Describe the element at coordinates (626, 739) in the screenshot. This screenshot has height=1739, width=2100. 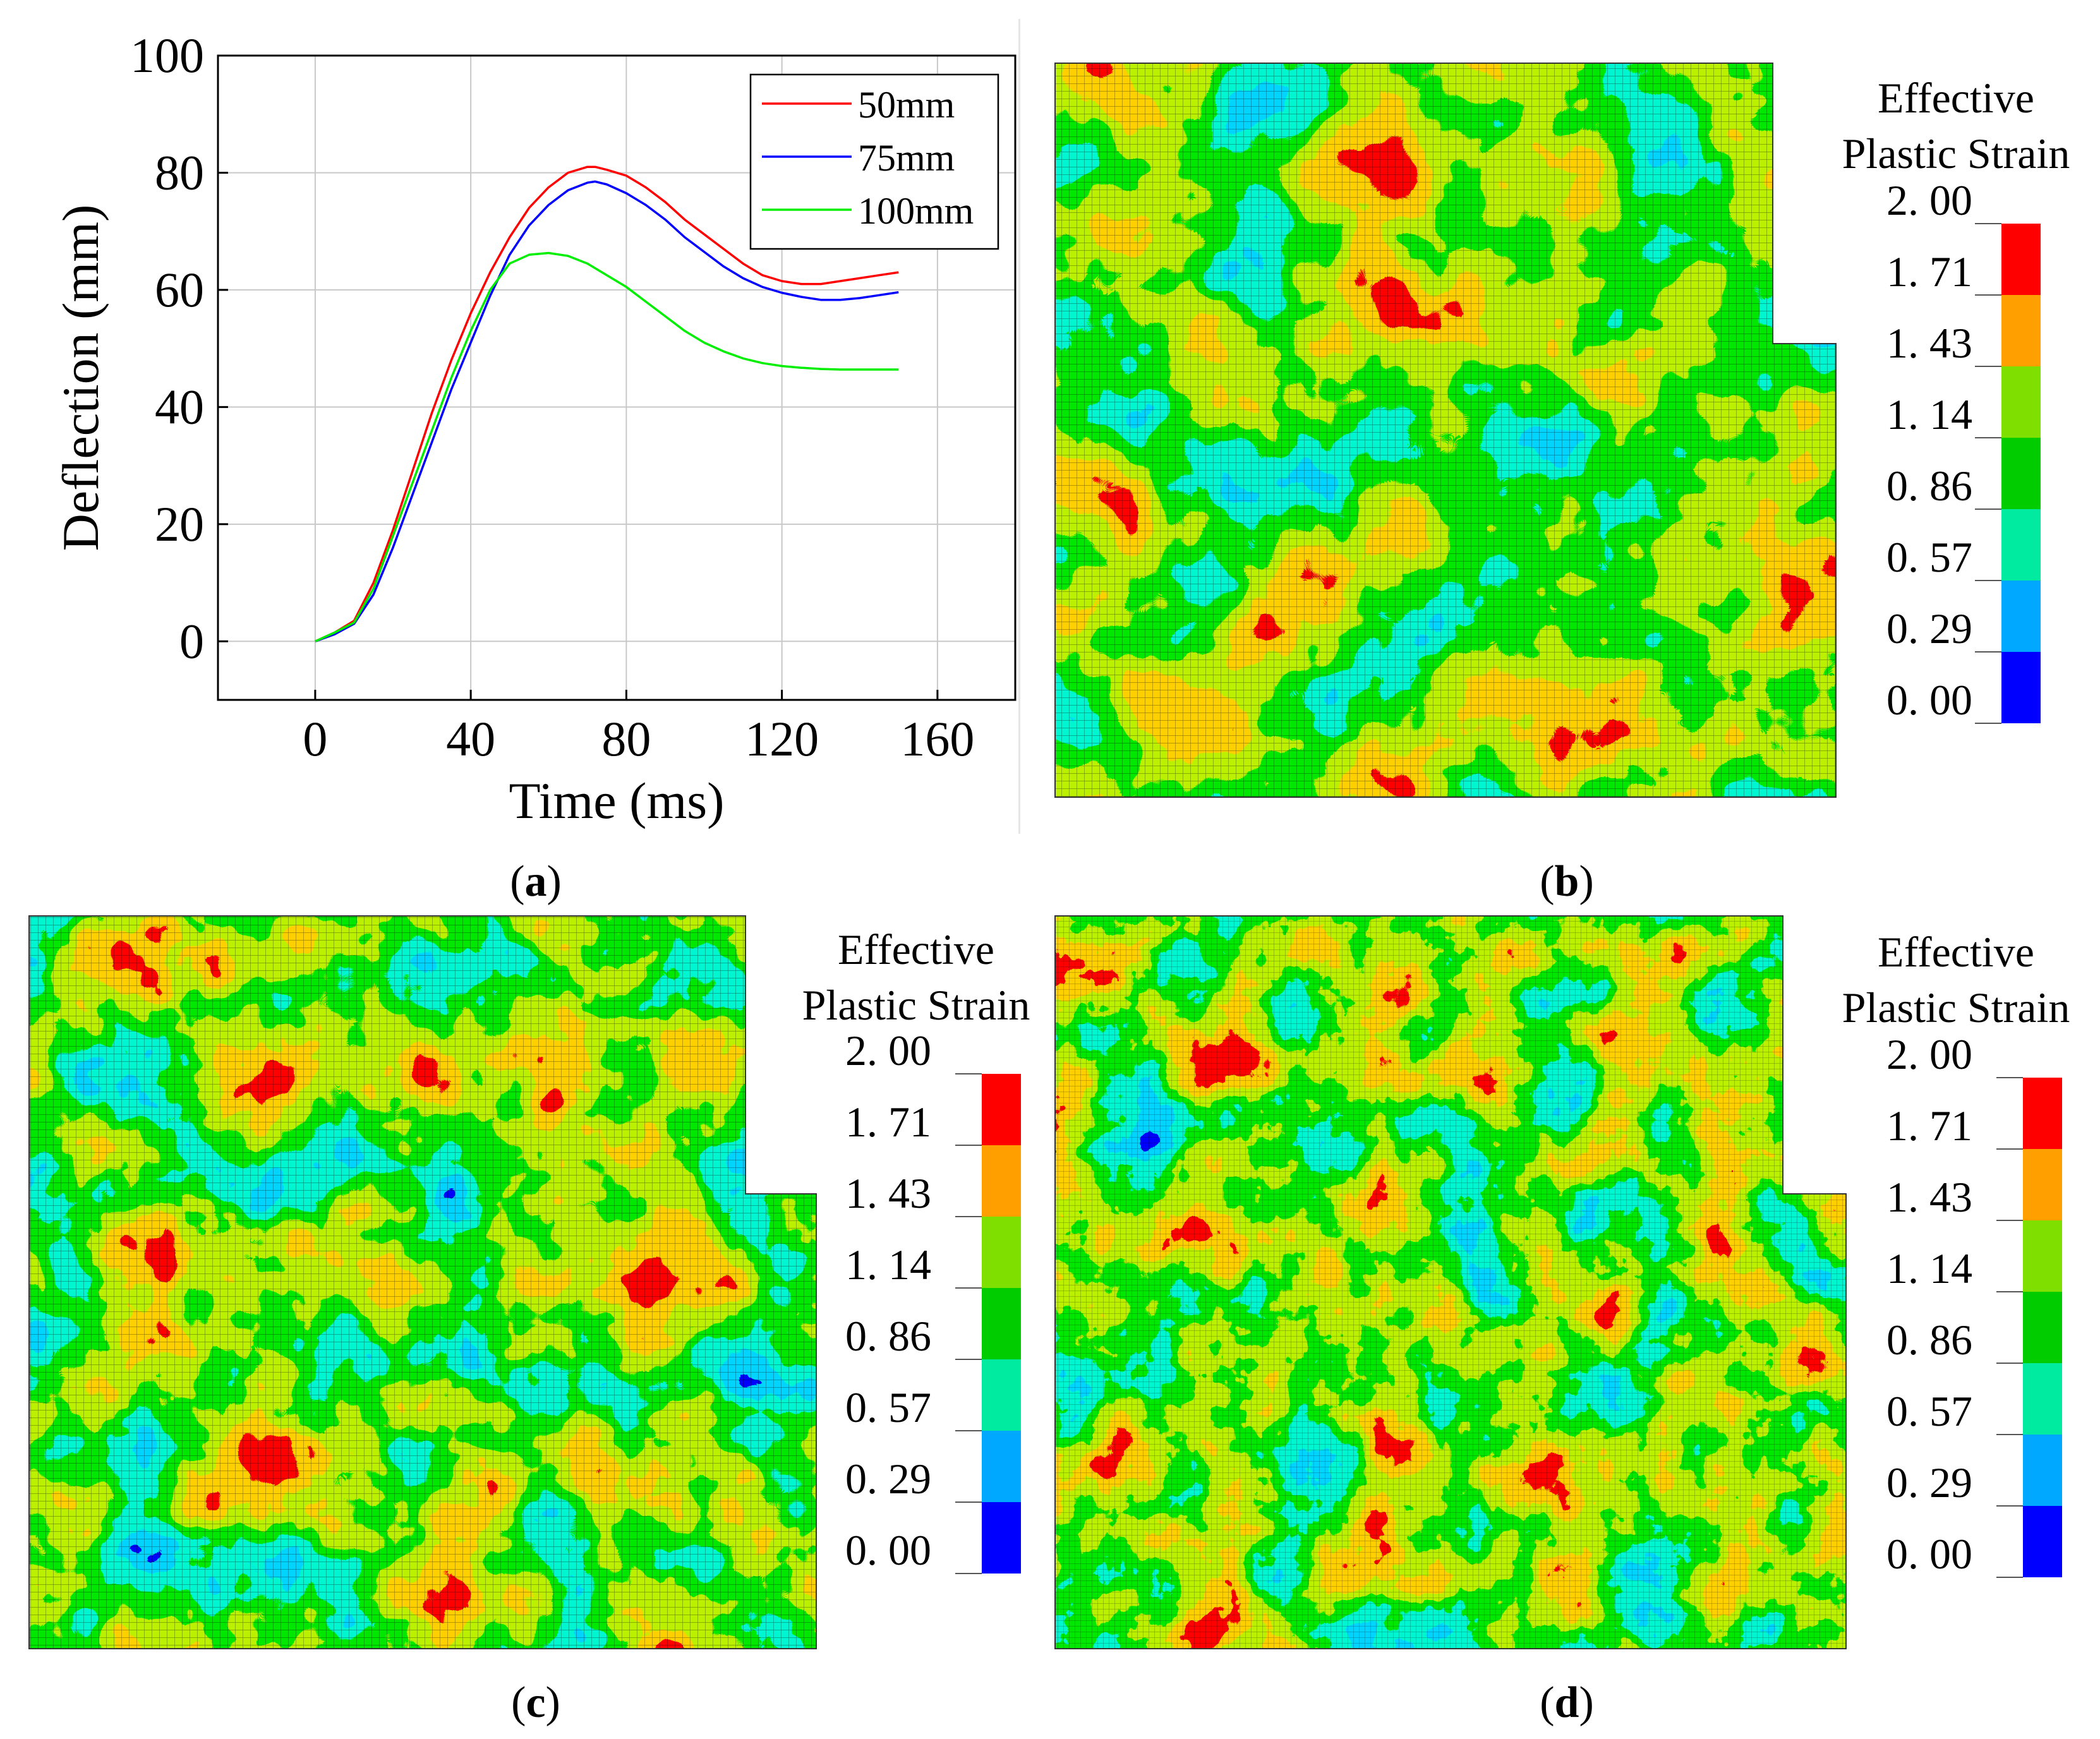
I see `x-tick-label: 80` at that location.